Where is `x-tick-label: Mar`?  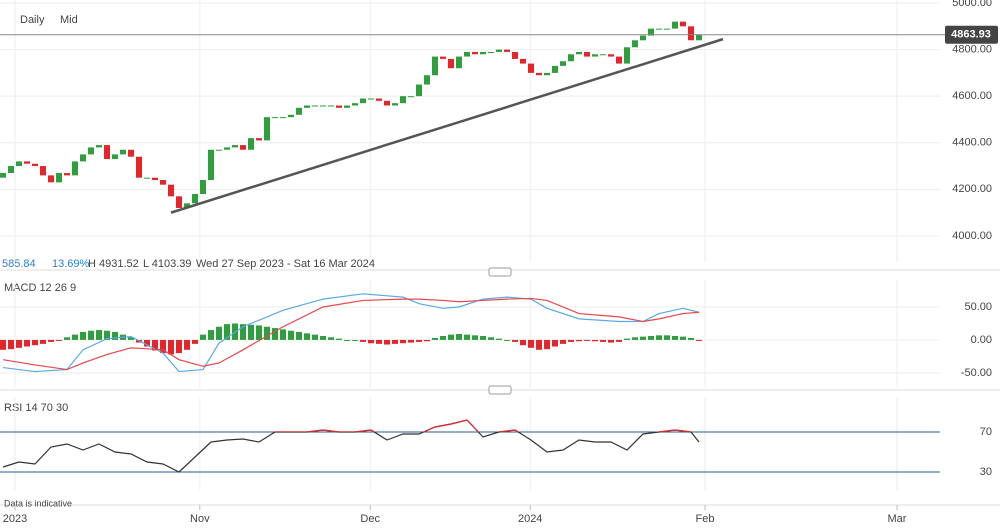 x-tick-label: Mar is located at coordinates (897, 519).